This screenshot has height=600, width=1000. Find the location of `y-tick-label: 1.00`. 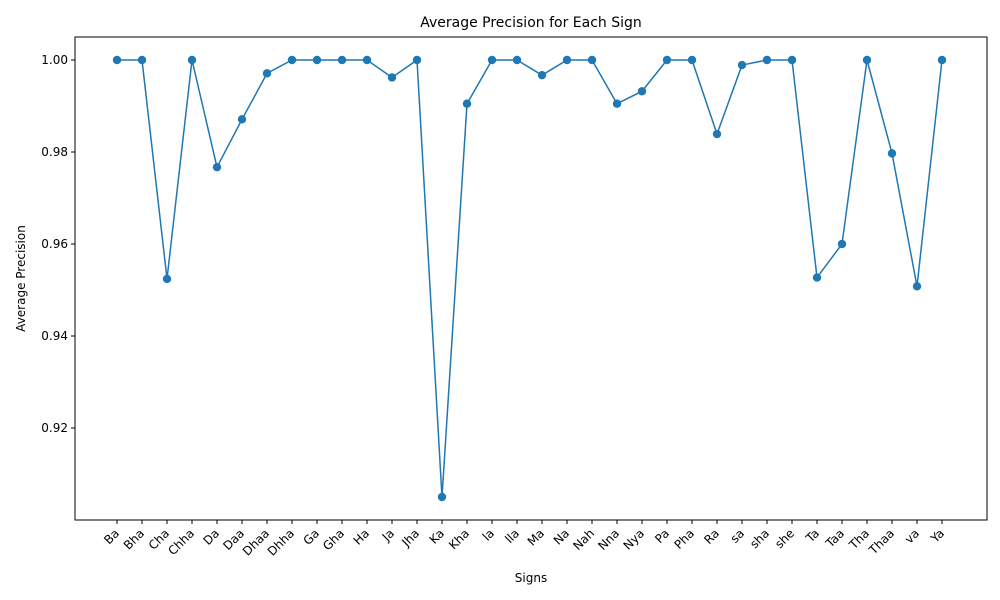

y-tick-label: 1.00 is located at coordinates (54, 60).